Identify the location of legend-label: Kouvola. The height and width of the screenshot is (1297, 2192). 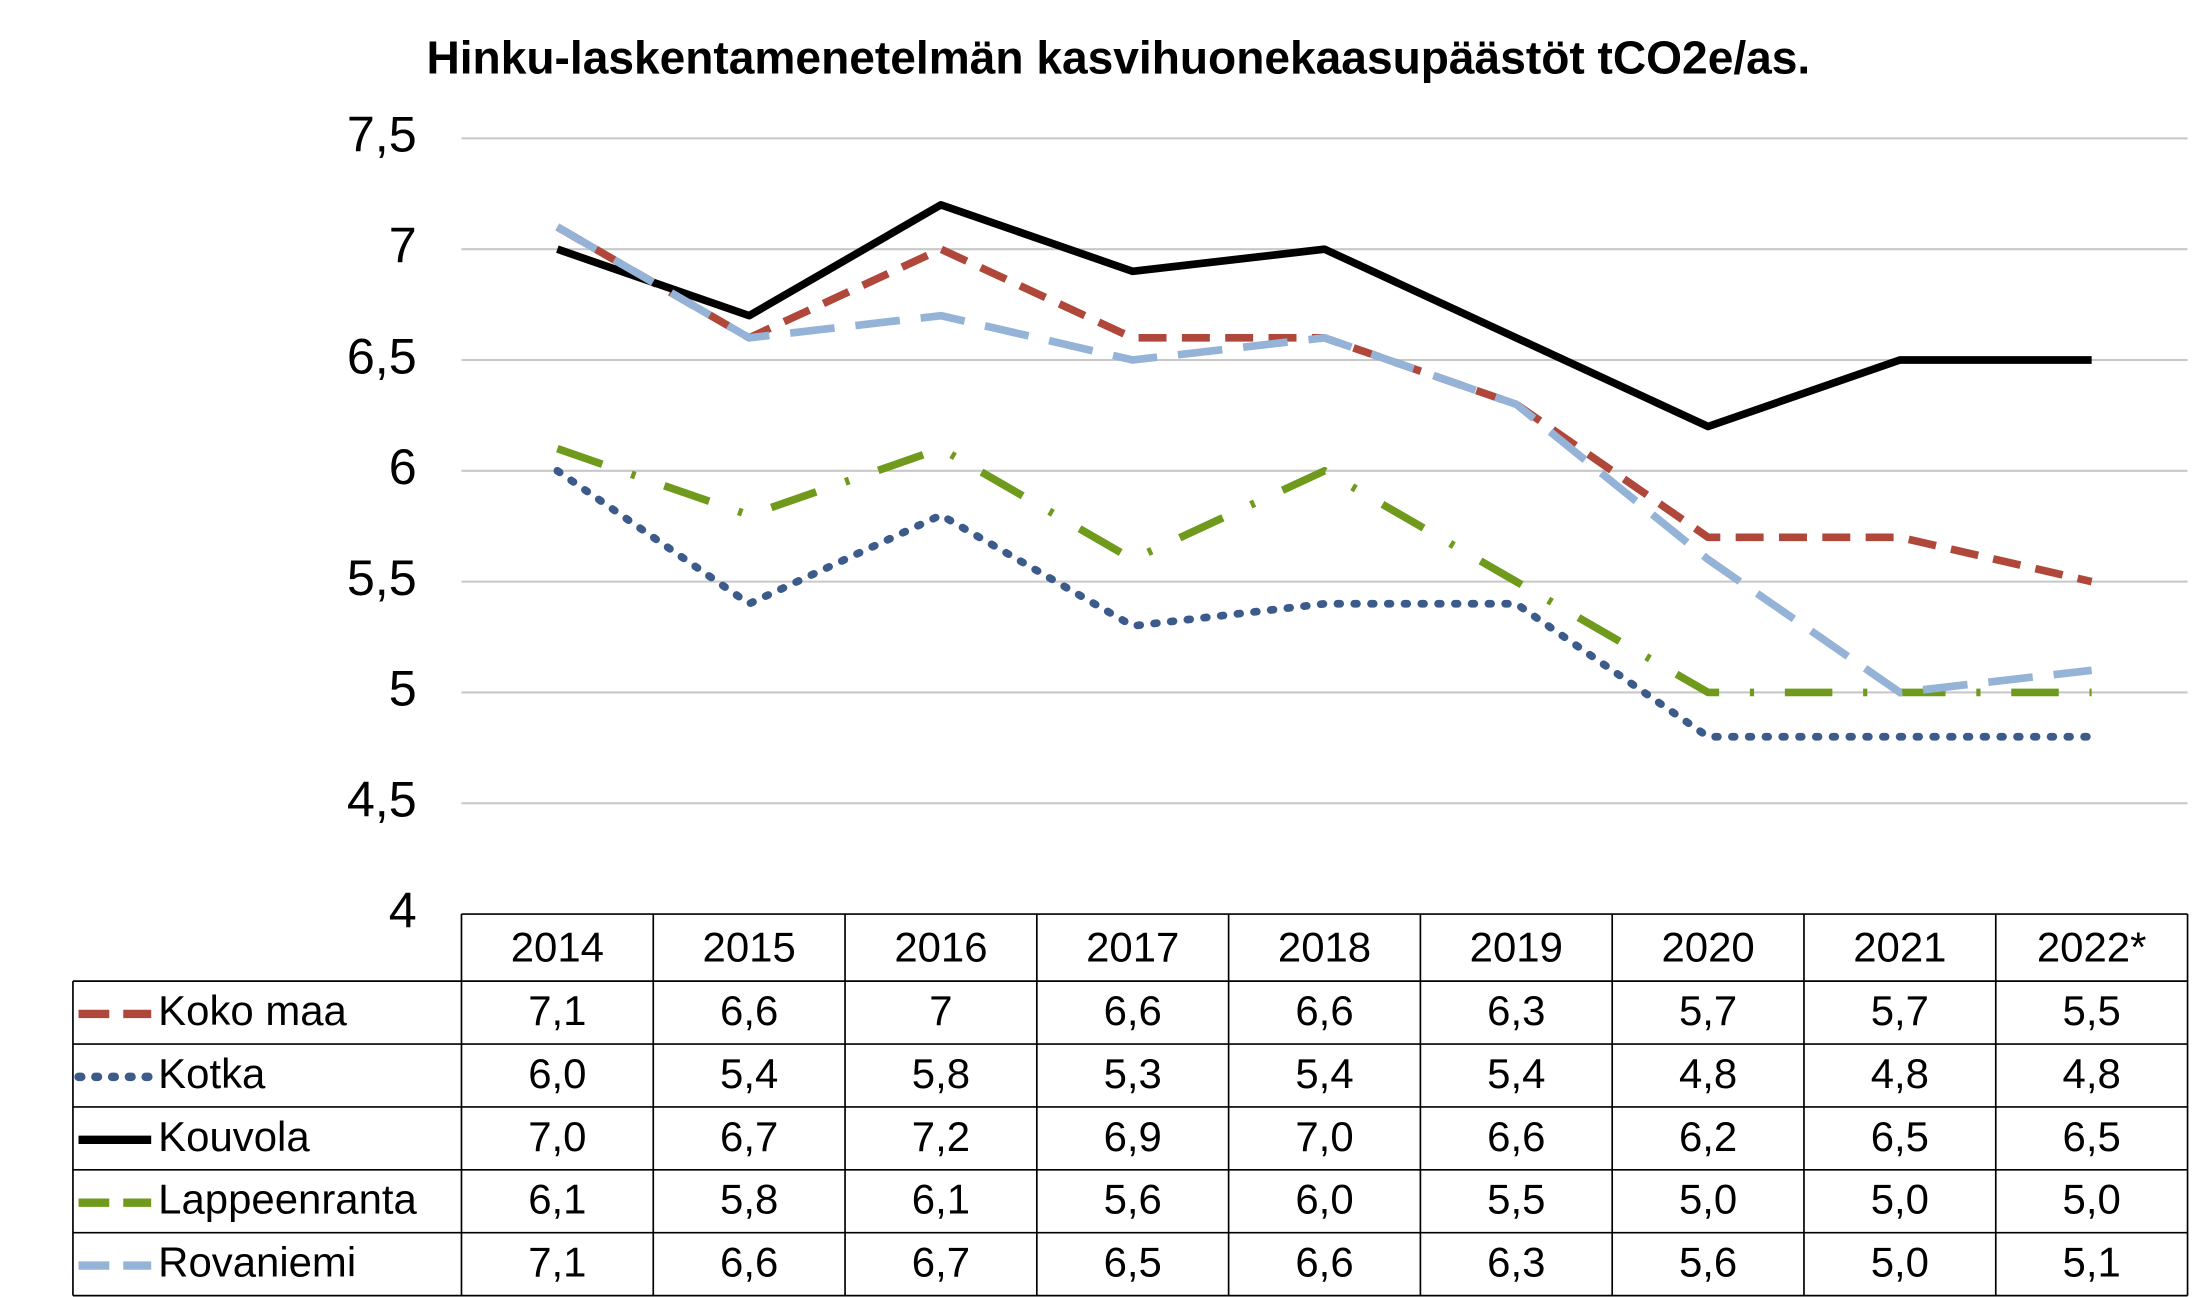
(234, 1136).